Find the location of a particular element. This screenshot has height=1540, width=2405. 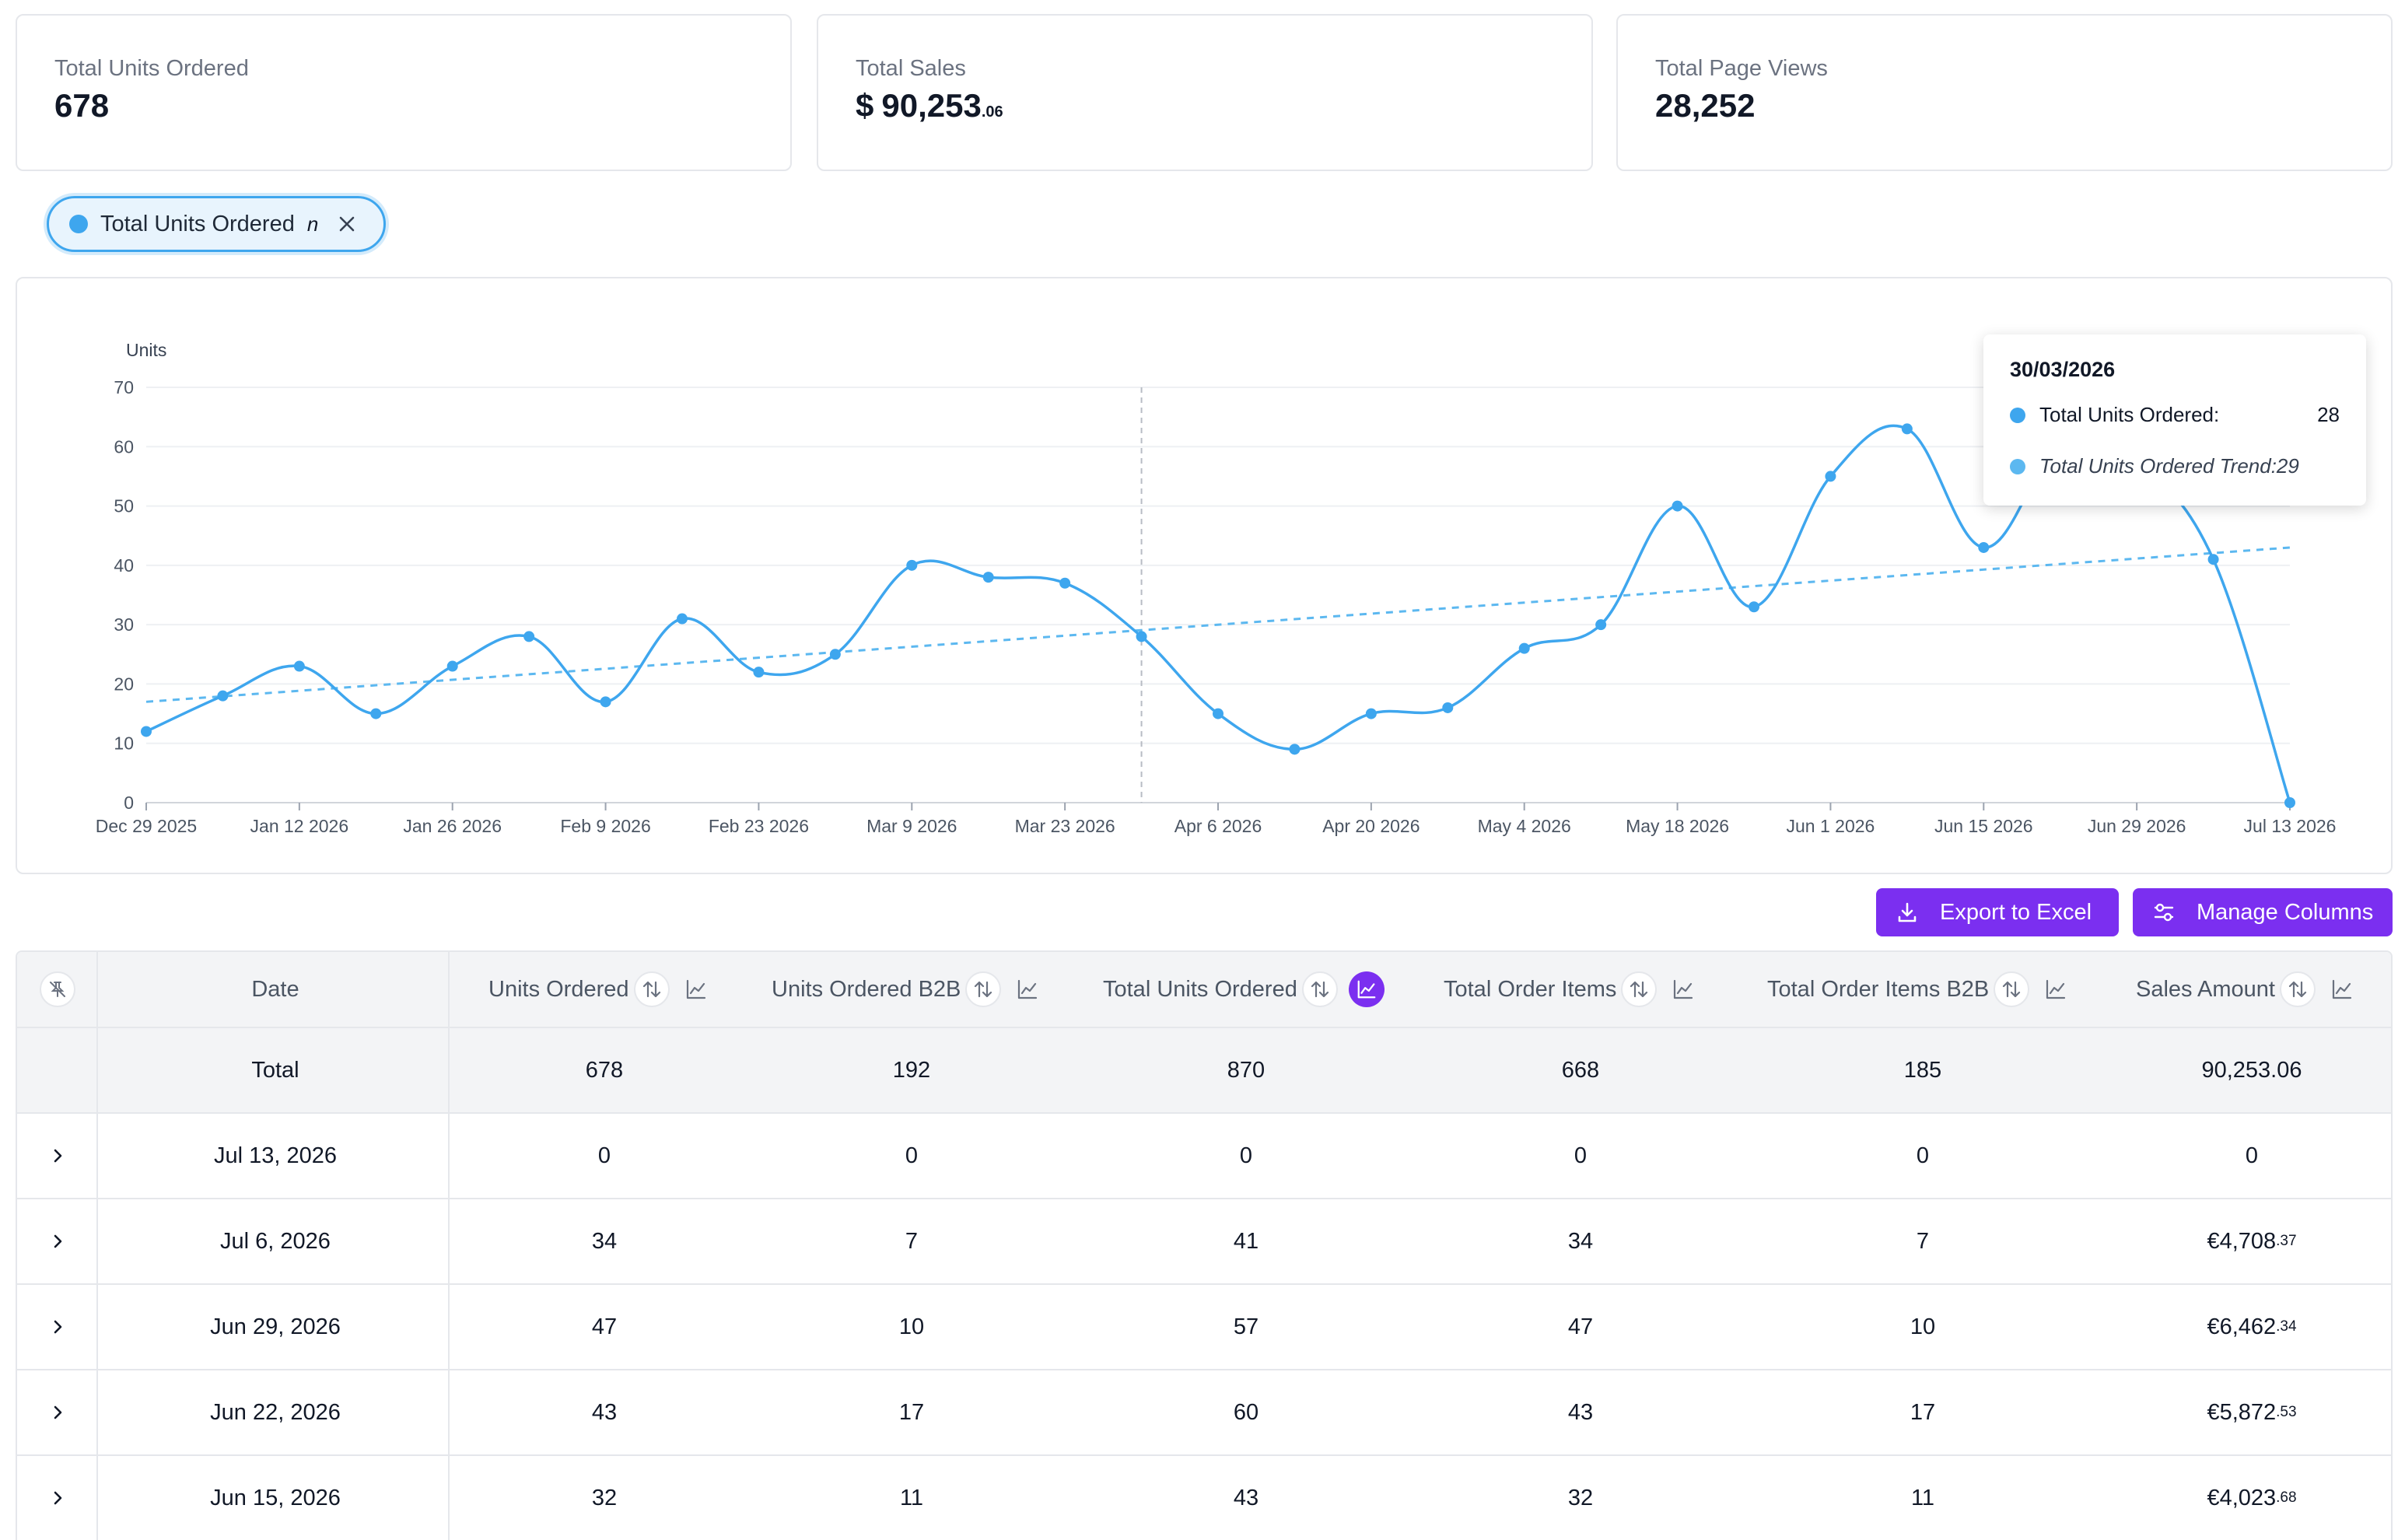

series-filter-chip: Total Units Ordered n is located at coordinates (216, 224).